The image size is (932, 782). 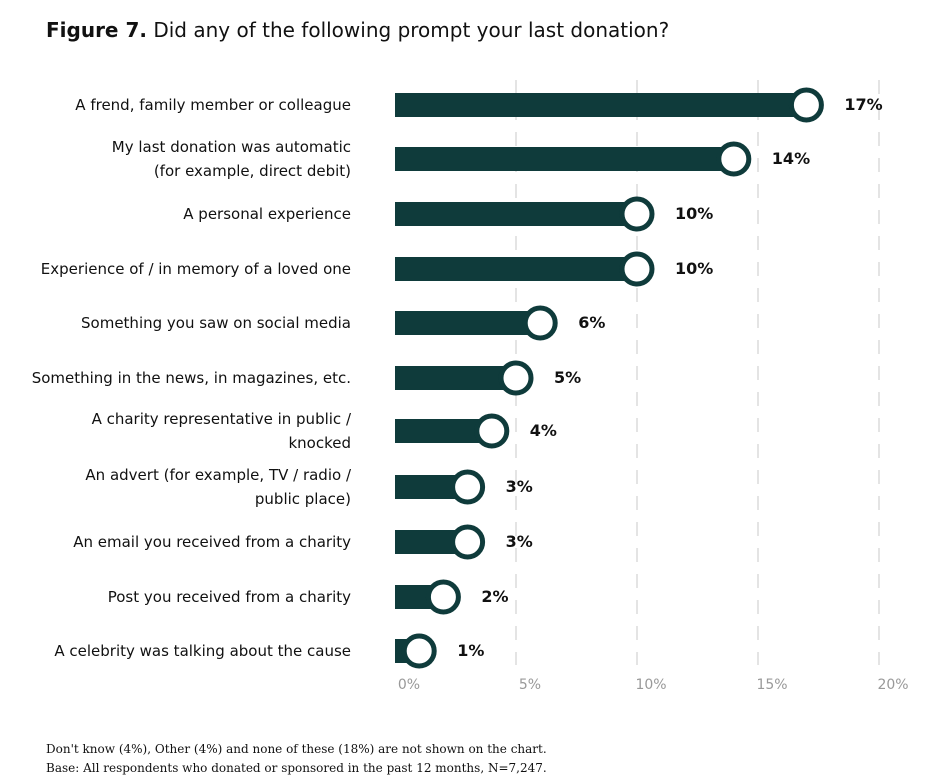 I want to click on x-tick-label: 0%, so click(x=409, y=685).